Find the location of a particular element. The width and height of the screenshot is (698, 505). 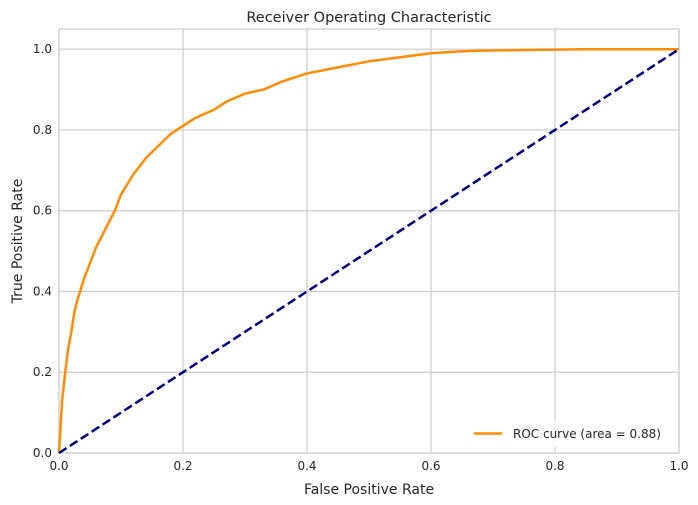

legend: ROC curve (area = 0.88) is located at coordinates (569, 433).